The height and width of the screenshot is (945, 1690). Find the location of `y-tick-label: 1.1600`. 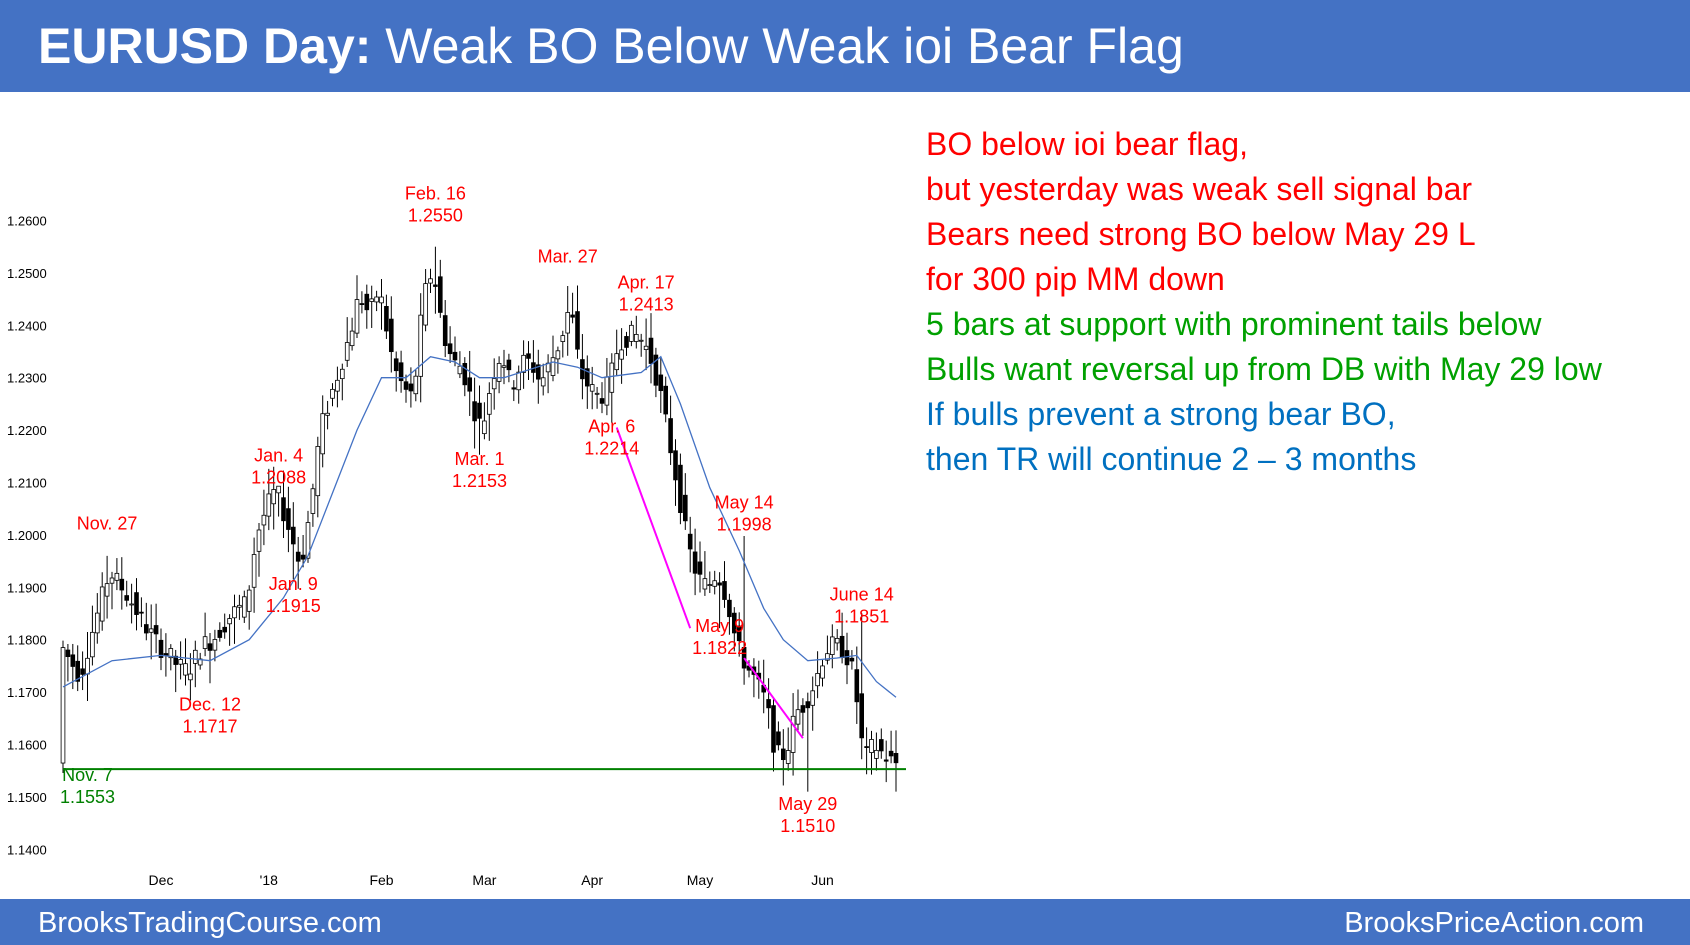

y-tick-label: 1.1600 is located at coordinates (27, 745).